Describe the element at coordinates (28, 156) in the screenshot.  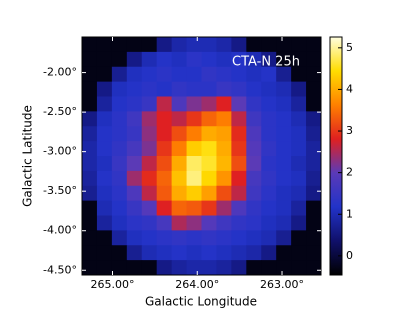
I see `y-axis-label: Galactic Latitude` at that location.